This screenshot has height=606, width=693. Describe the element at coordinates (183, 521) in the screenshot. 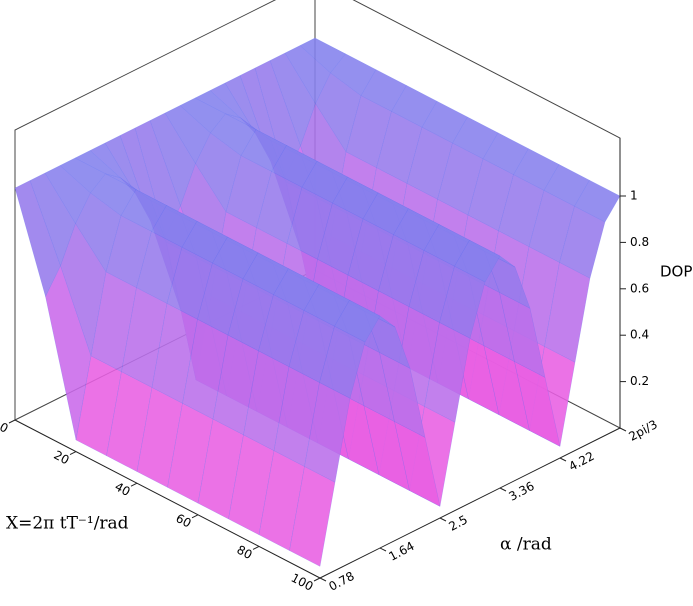

I see `x-tick-label: 60` at that location.